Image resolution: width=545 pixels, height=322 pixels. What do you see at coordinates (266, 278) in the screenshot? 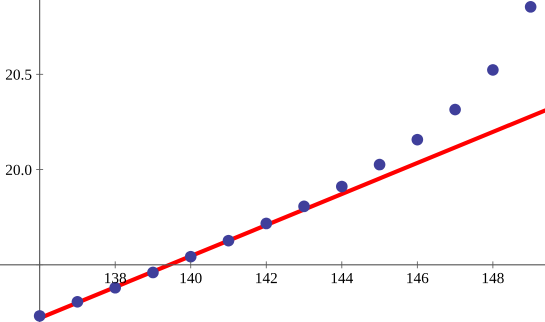
I see `x-tick-label: 142` at bounding box center [266, 278].